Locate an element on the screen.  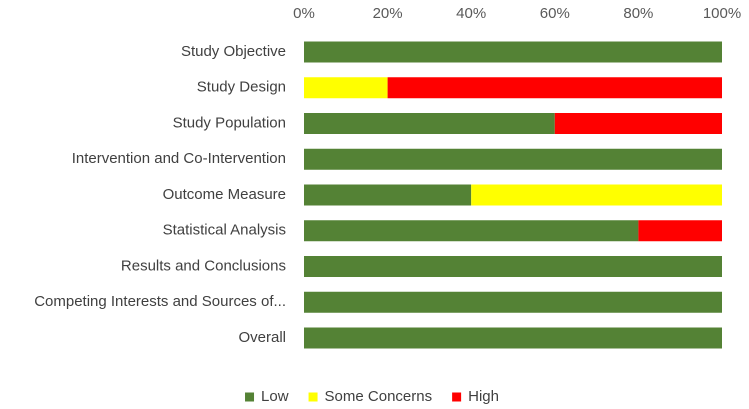
category-label: Intervention and Co-Intervention is located at coordinates (179, 158).